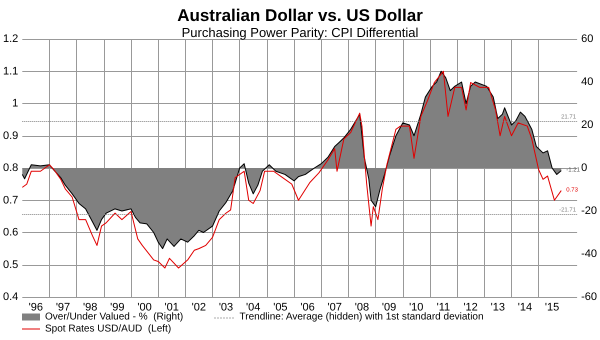 Image resolution: width=600 pixels, height=340 pixels. What do you see at coordinates (587, 39) in the screenshot?
I see `y2-tick-label: 60` at bounding box center [587, 39].